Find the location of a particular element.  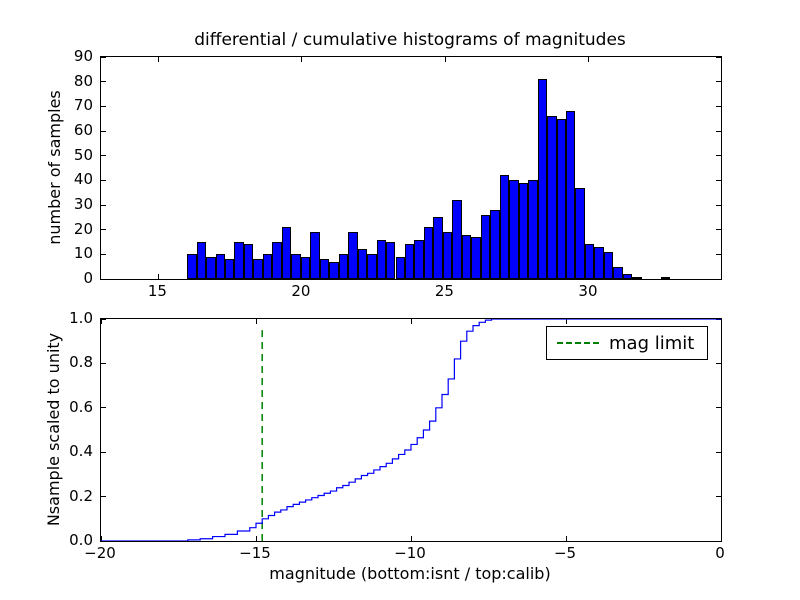

legend-label: mag limit is located at coordinates (652, 343).